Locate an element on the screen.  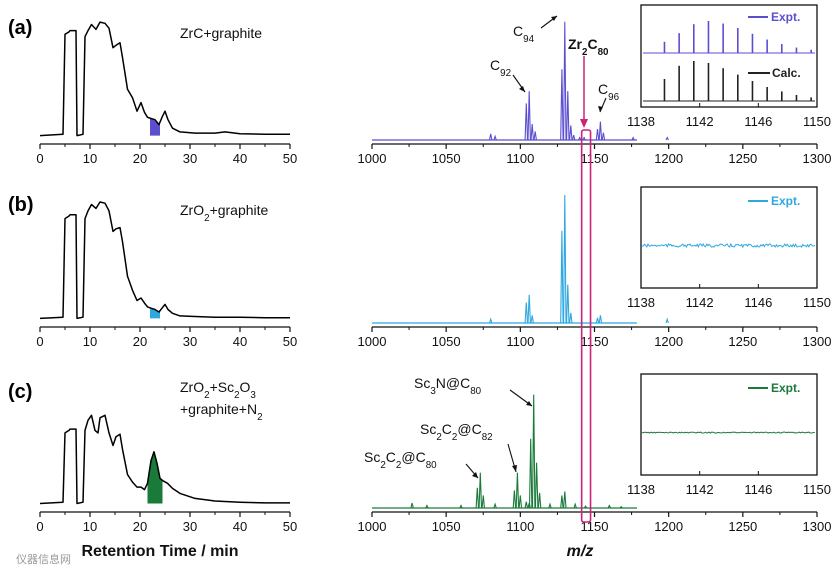
panel-label-b: (b) is located at coordinates (21, 205).